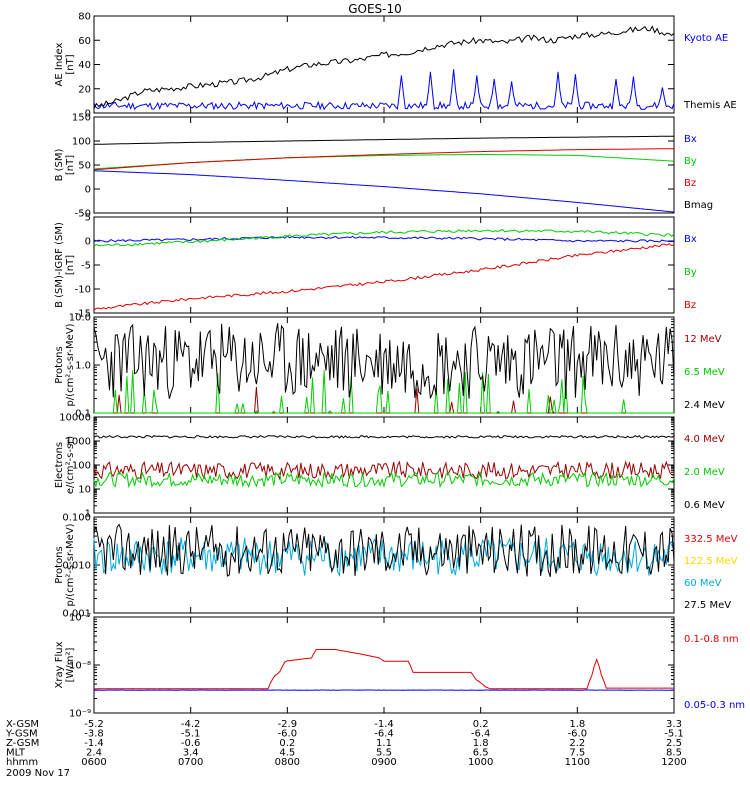  I want to click on ephem-value: 0700, so click(190, 762).